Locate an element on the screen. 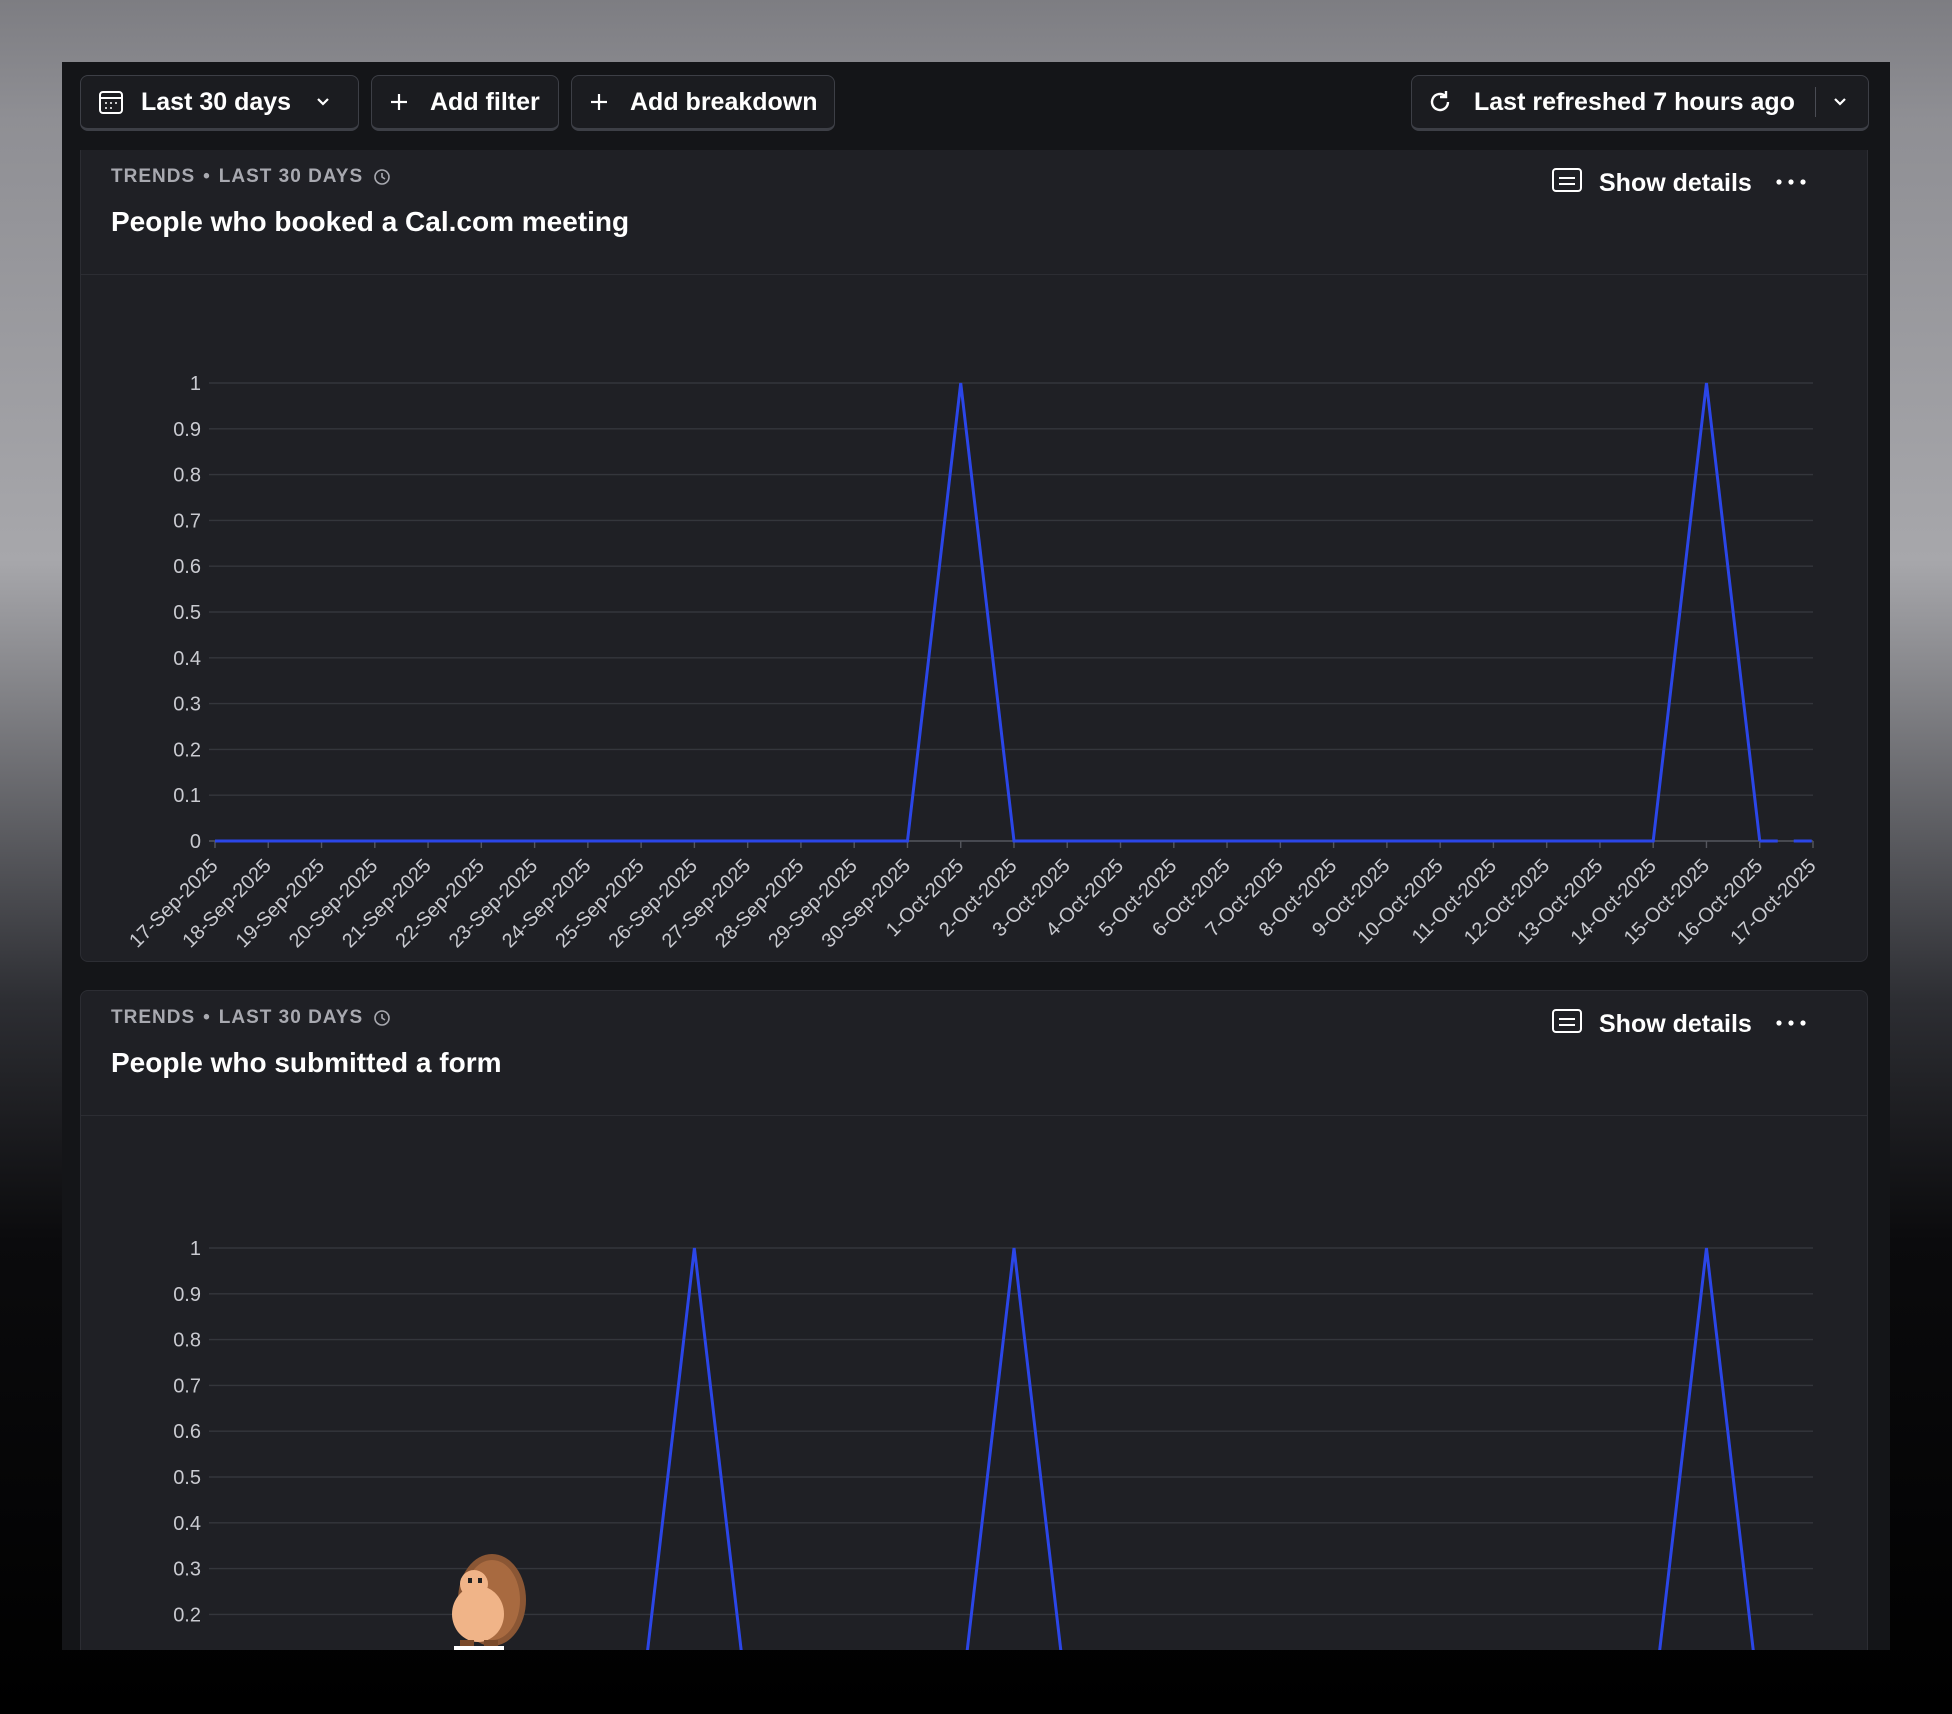 This screenshot has width=1952, height=1714. add-filter-label: Add filter is located at coordinates (485, 101).